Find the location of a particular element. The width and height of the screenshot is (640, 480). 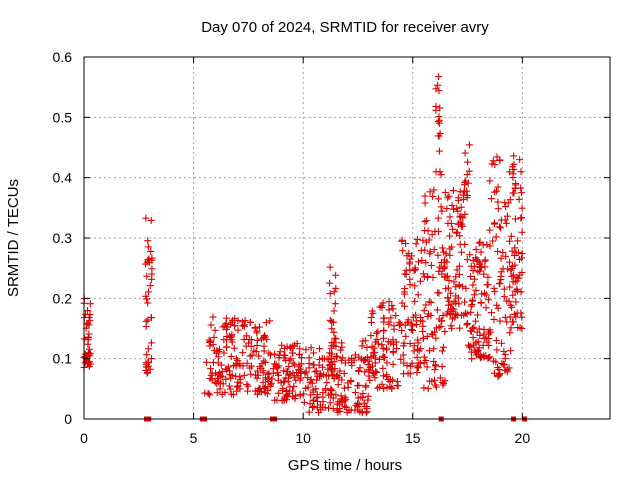

x-tick-label: 10 is located at coordinates (303, 438).